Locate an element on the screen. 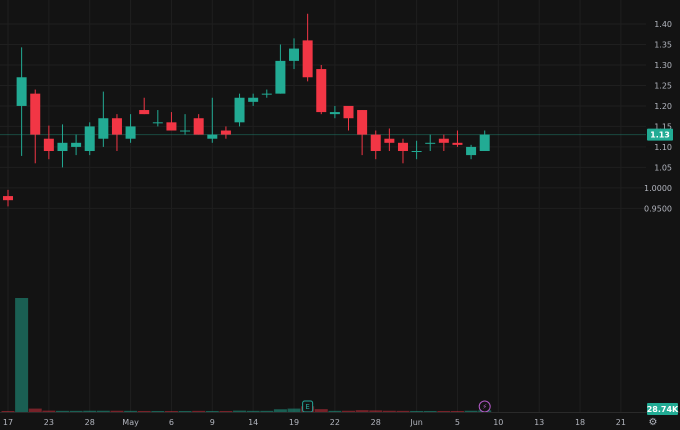 The height and width of the screenshot is (430, 680). price-tick-label: 1.20 is located at coordinates (663, 106).